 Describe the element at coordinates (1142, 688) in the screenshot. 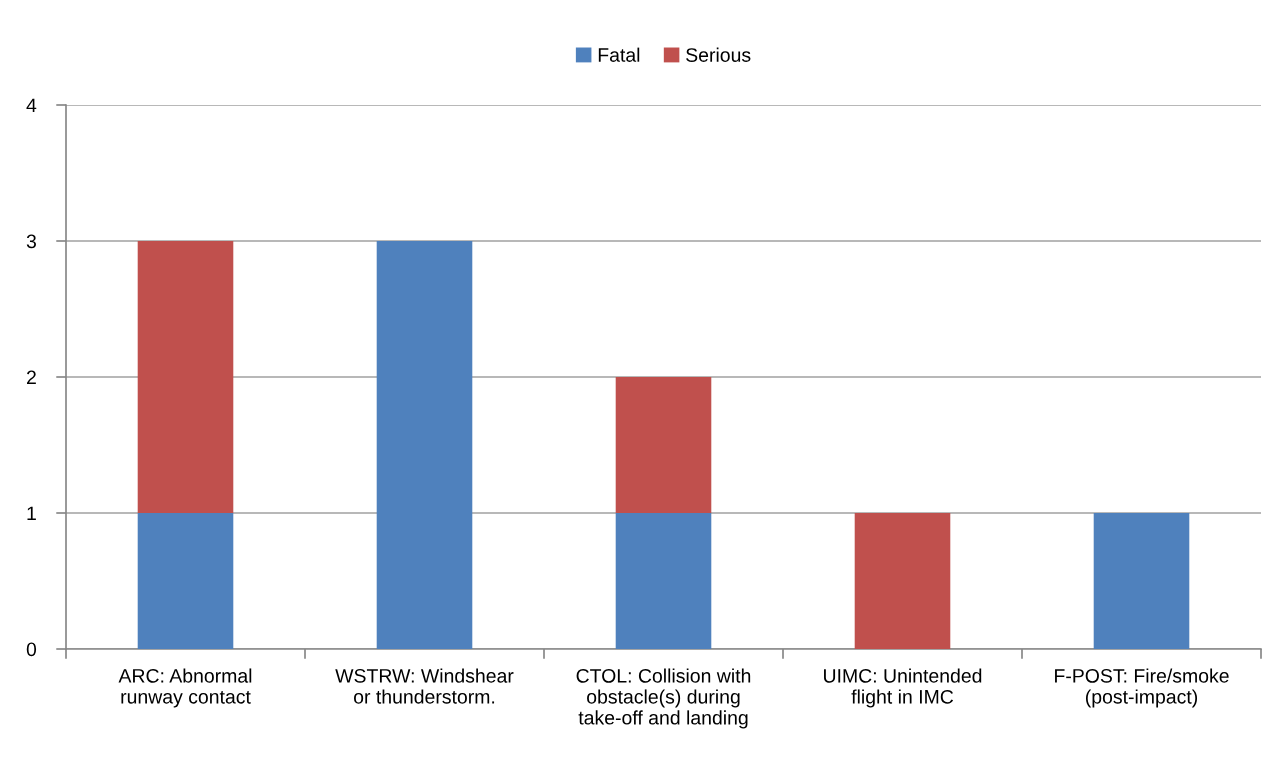

I see `x-tick-label: F-POST: Fire/smoke (post-impact)` at that location.